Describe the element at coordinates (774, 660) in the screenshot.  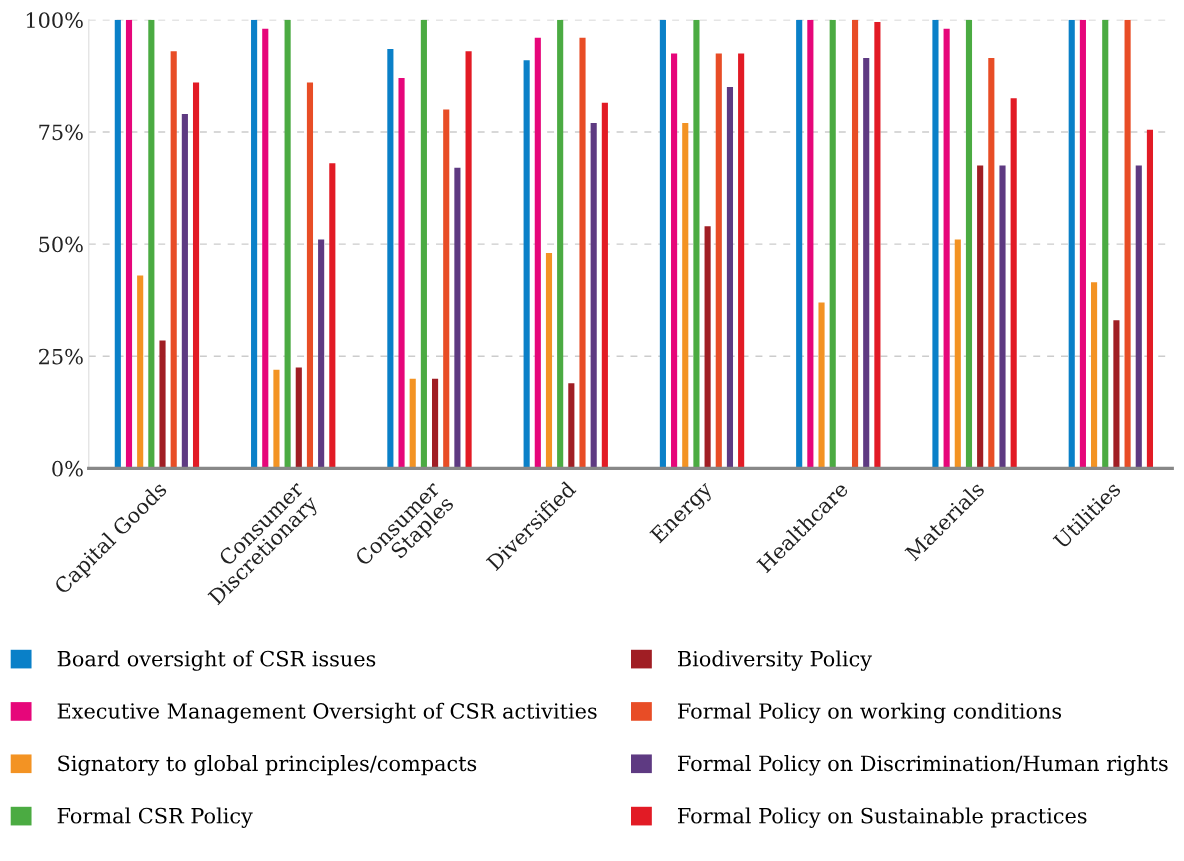
I see `legend-label: Biodiversity Policy` at that location.